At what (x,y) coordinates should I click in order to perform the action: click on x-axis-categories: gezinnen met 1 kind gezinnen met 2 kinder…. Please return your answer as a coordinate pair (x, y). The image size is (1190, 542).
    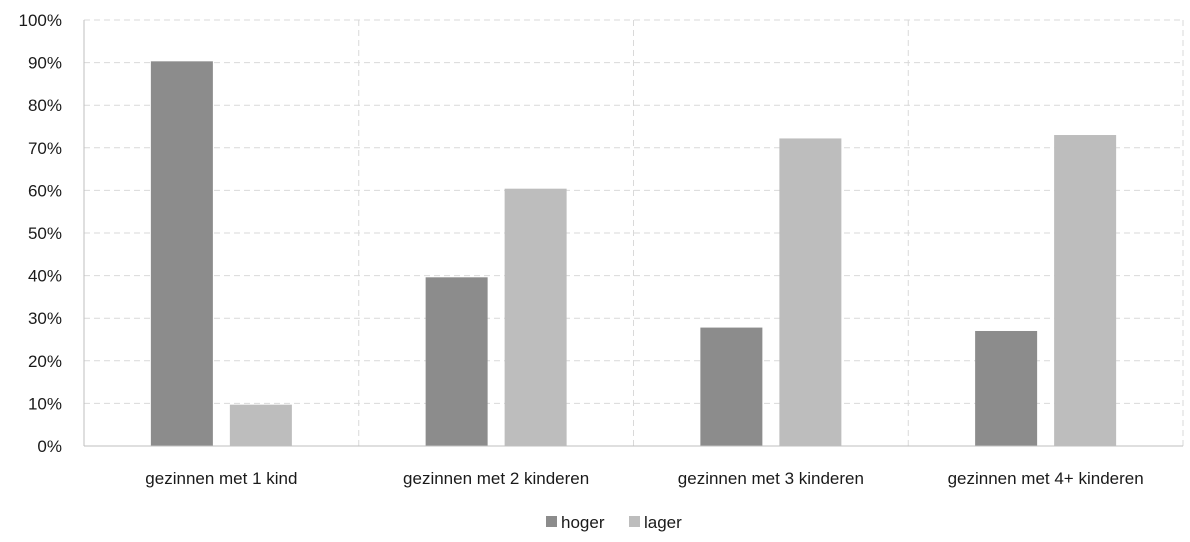
    Looking at the image, I should click on (644, 478).